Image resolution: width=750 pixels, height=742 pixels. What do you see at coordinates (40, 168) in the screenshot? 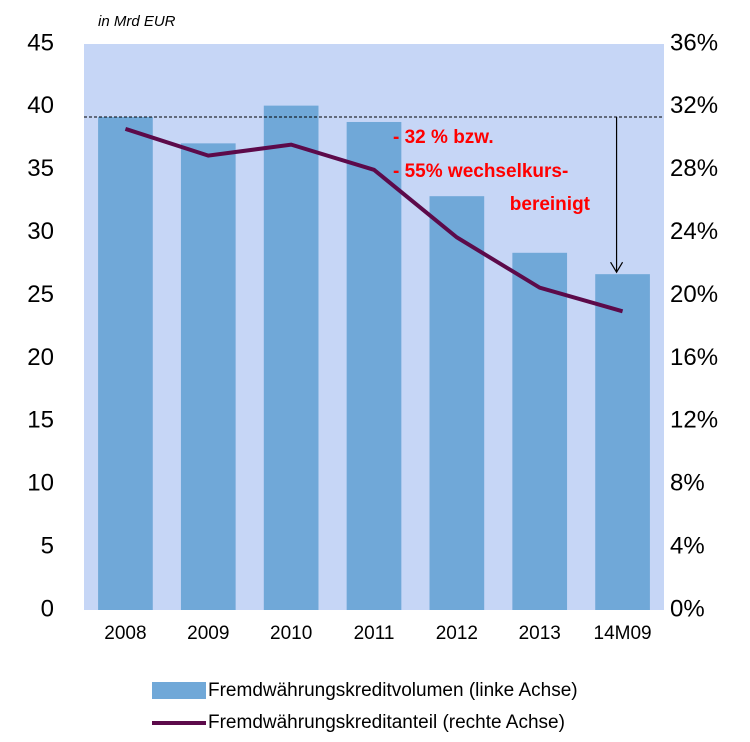
I see `y-tick-label: 35` at bounding box center [40, 168].